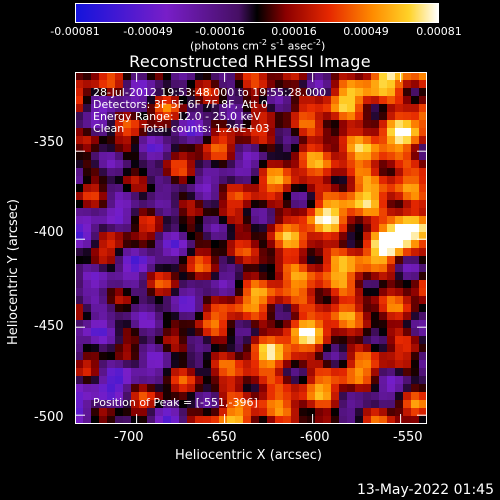 This screenshot has width=500, height=500. Describe the element at coordinates (258, 45) in the screenshot. I see `colorbar-units: (photons cm-2 s-1 asec-2)` at that location.